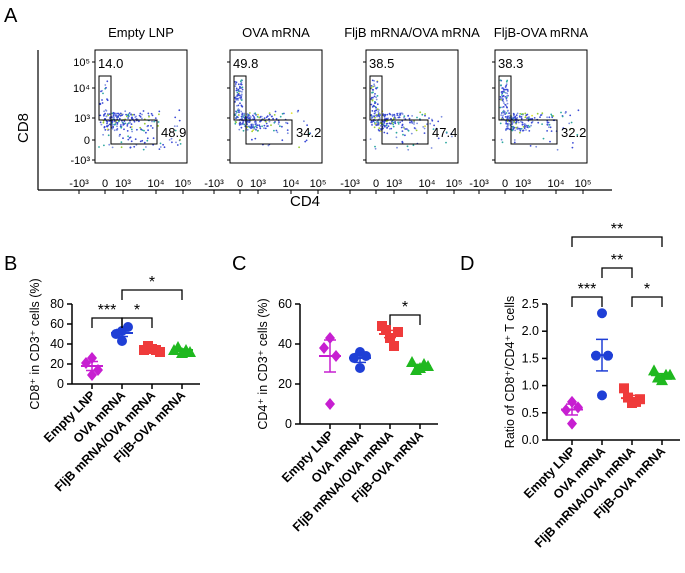 The height and width of the screenshot is (573, 685). Describe the element at coordinates (405, 319) in the screenshot. I see `significance-bracket` at that location.